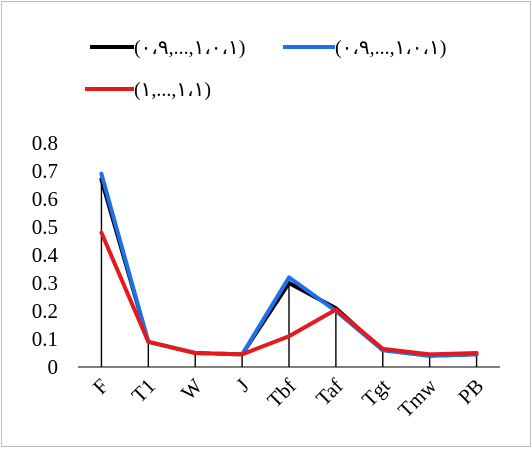  What do you see at coordinates (45, 143) in the screenshot?
I see `y-tick-label: 0.8` at bounding box center [45, 143].